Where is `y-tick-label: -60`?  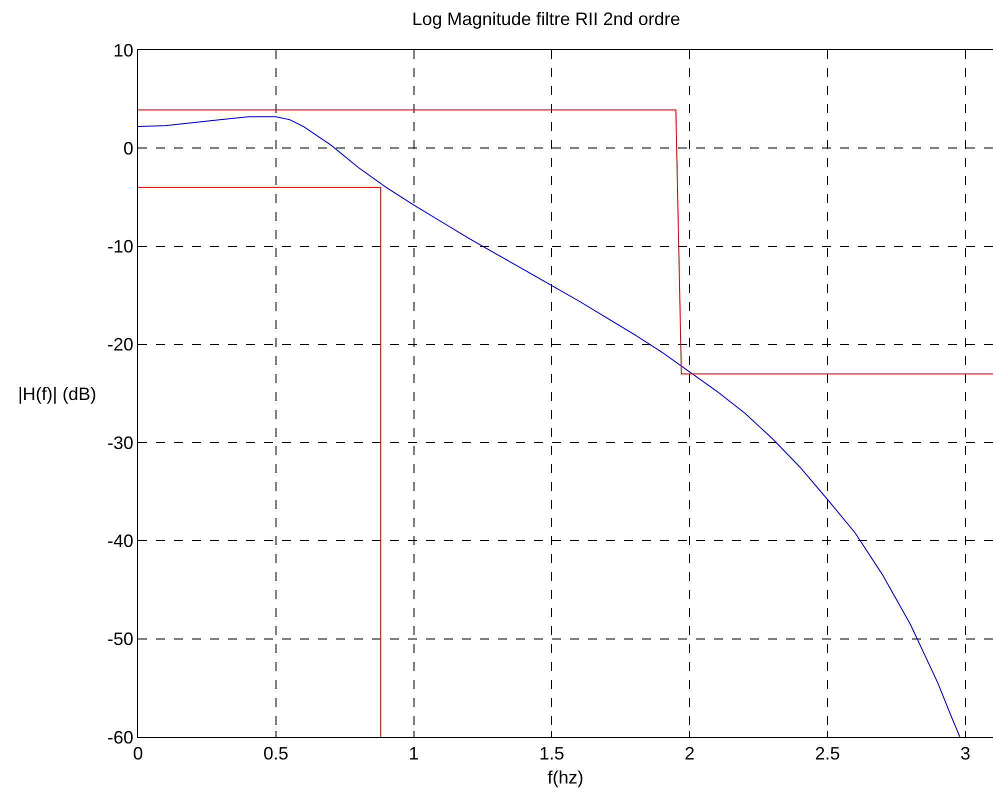
y-tick-label: -60 is located at coordinates (120, 737).